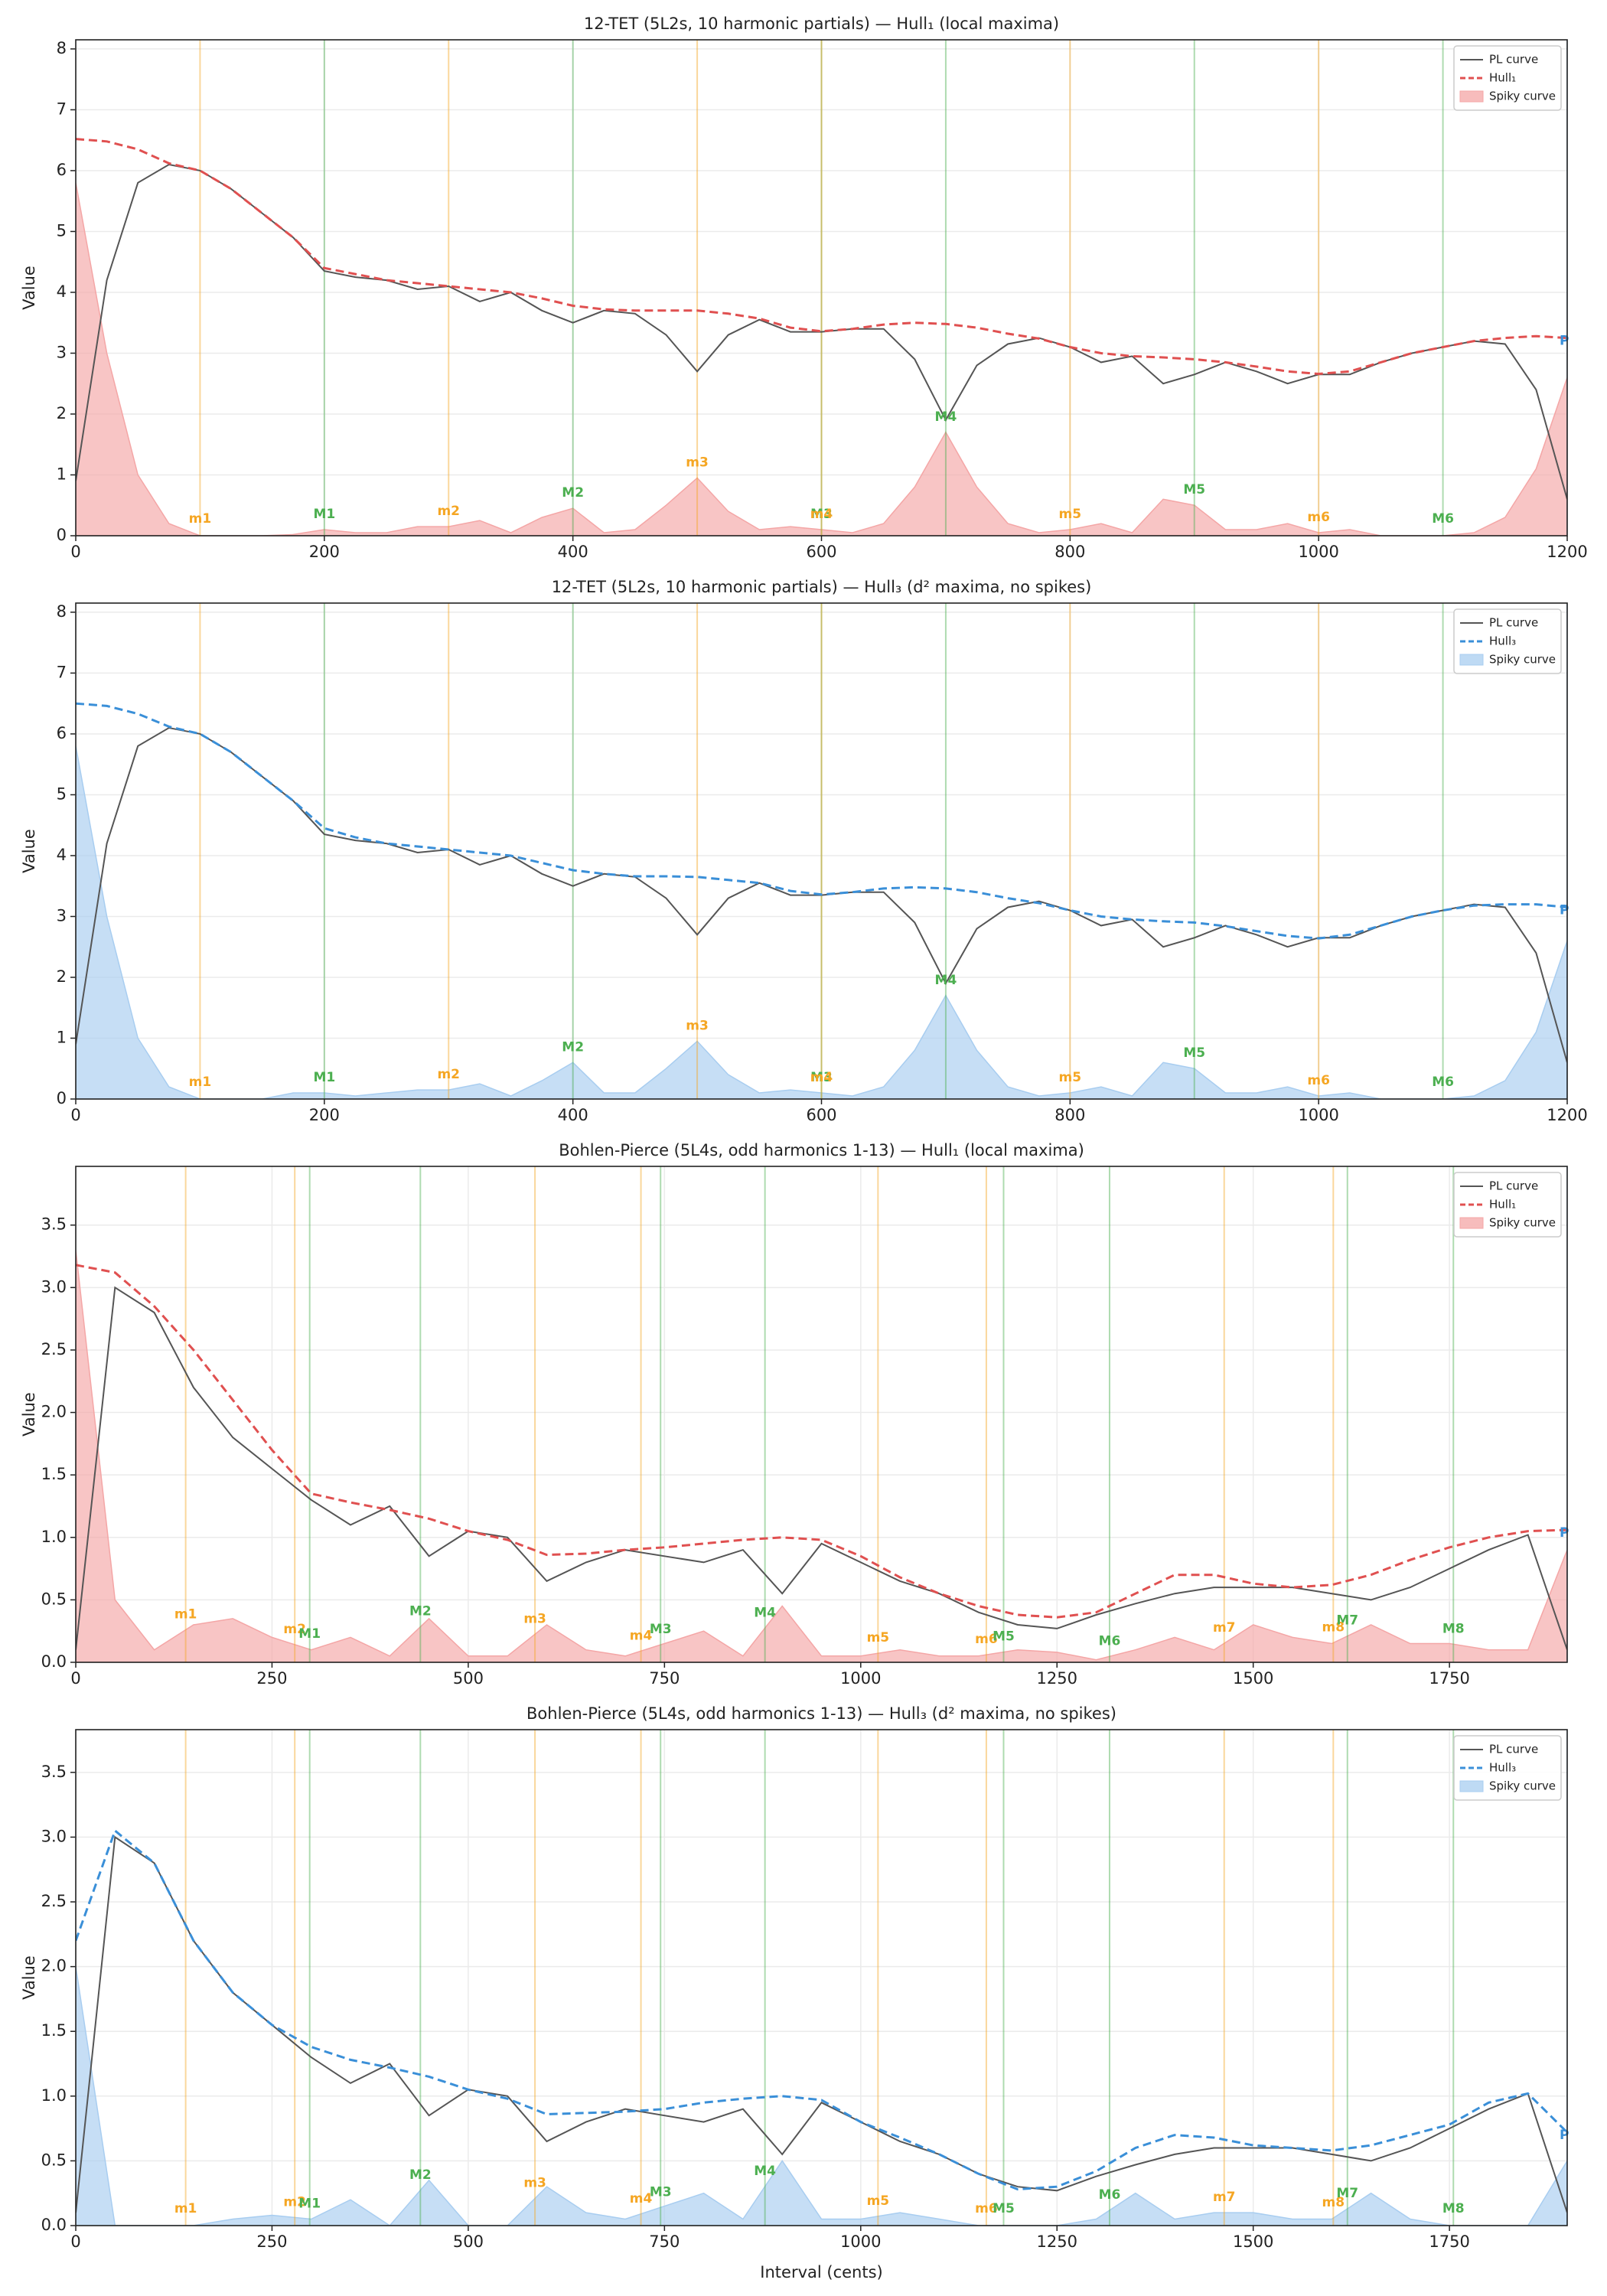 Image resolution: width=1607 pixels, height=2296 pixels. I want to click on legend-label: Hull₁, so click(1502, 78).